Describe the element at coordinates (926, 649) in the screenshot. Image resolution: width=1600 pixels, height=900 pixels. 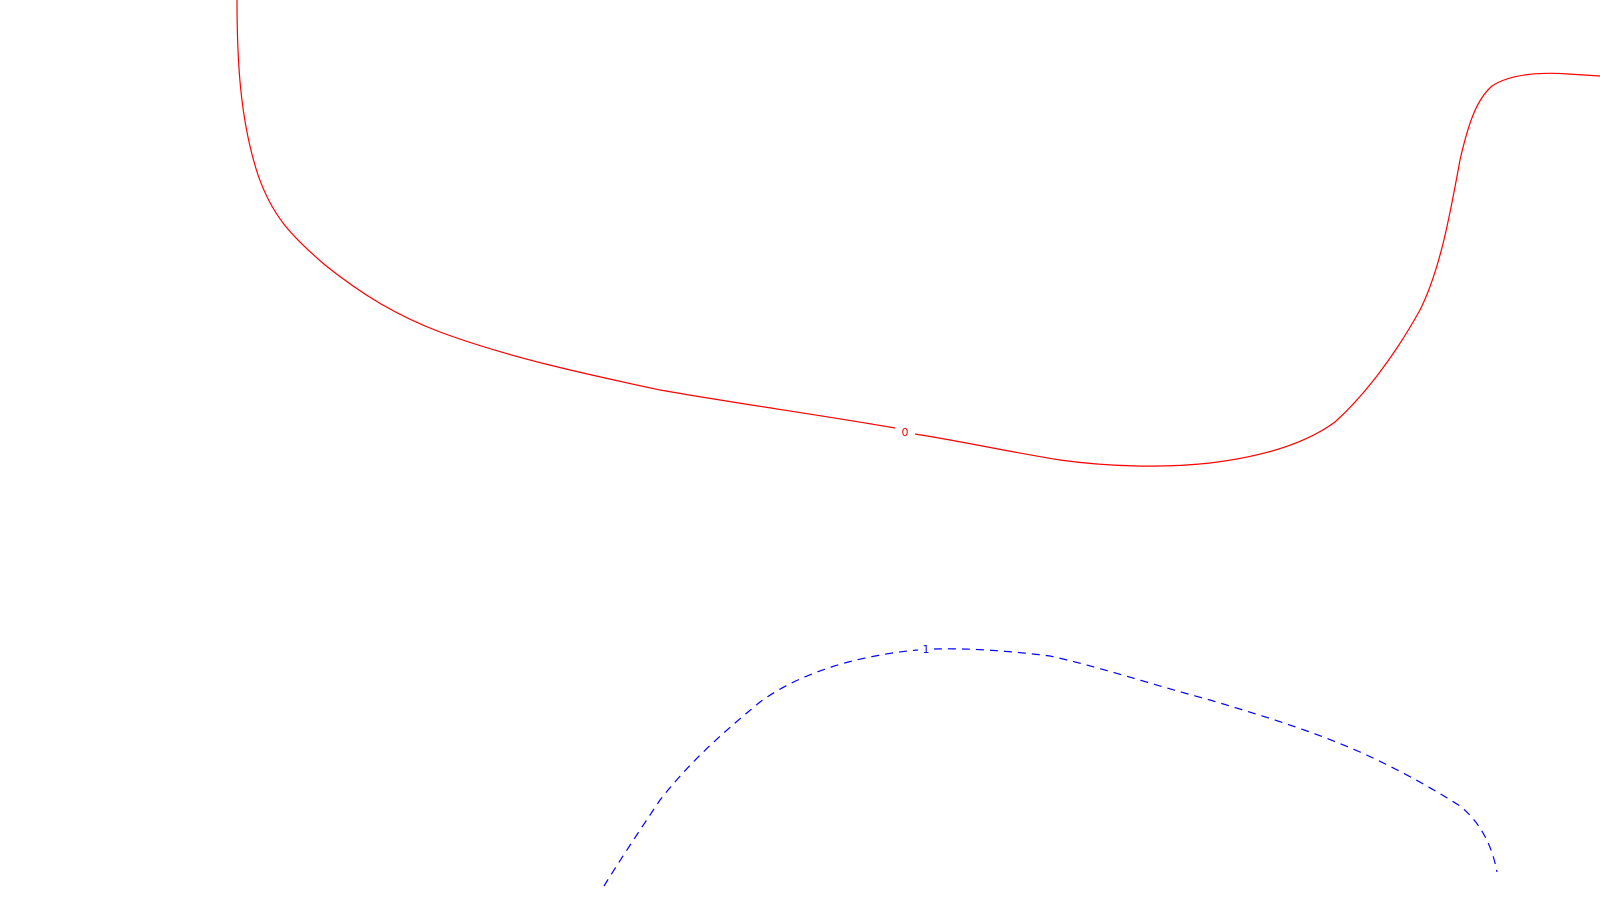
I see `contour-1-label: 1` at that location.